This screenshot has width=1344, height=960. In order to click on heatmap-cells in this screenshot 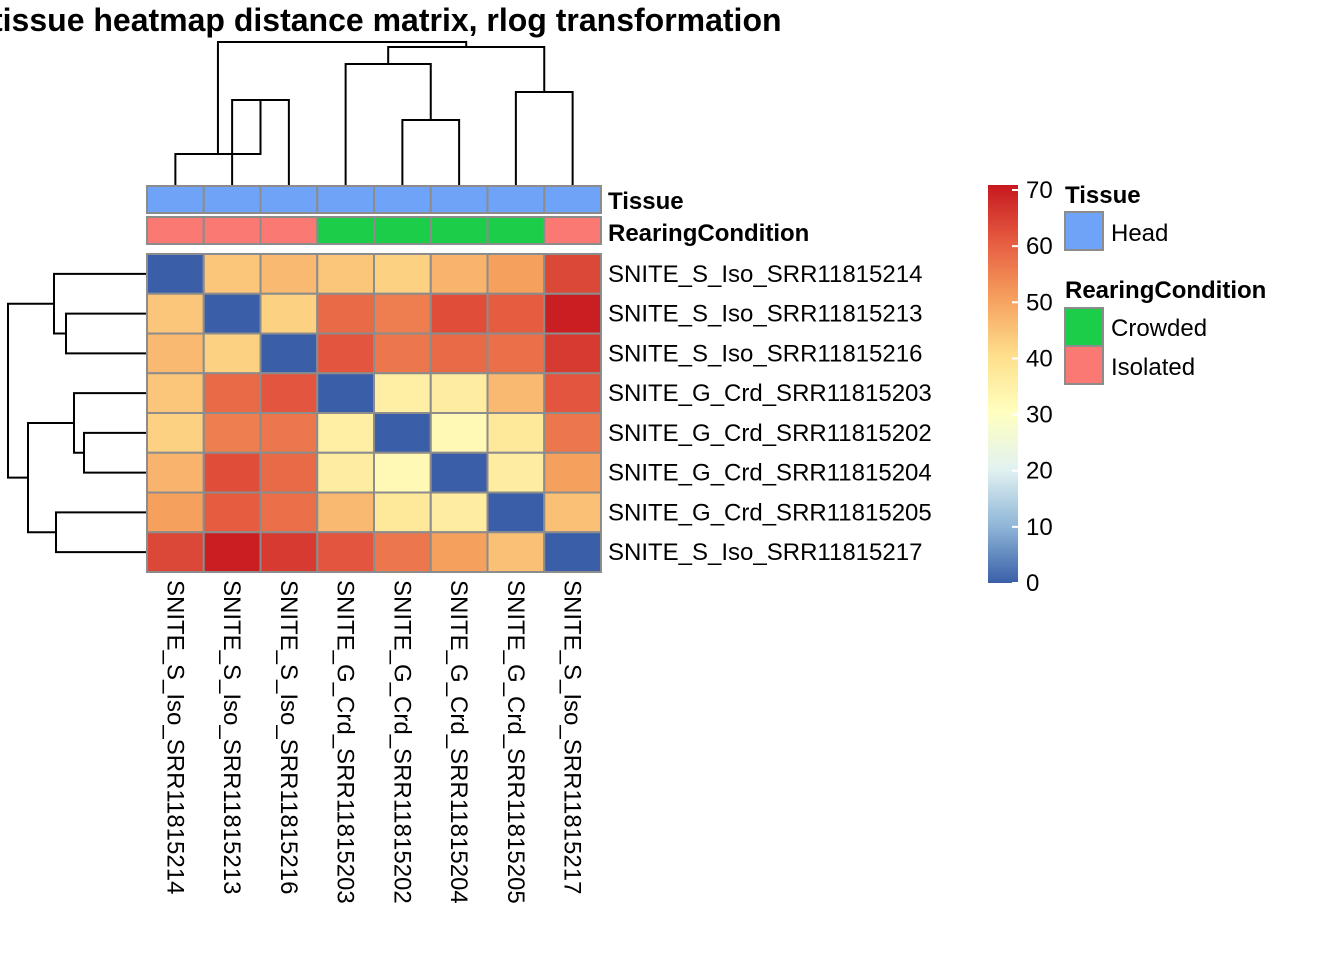, I will do `click(374, 413)`.